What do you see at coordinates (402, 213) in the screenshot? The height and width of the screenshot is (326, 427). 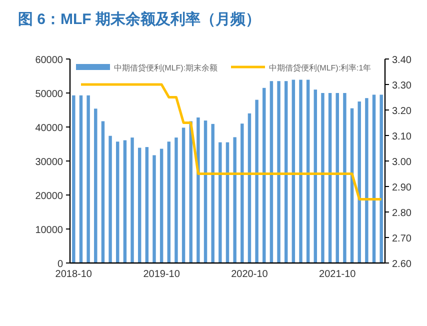 I see `y2-tick-label: 2.80` at bounding box center [402, 213].